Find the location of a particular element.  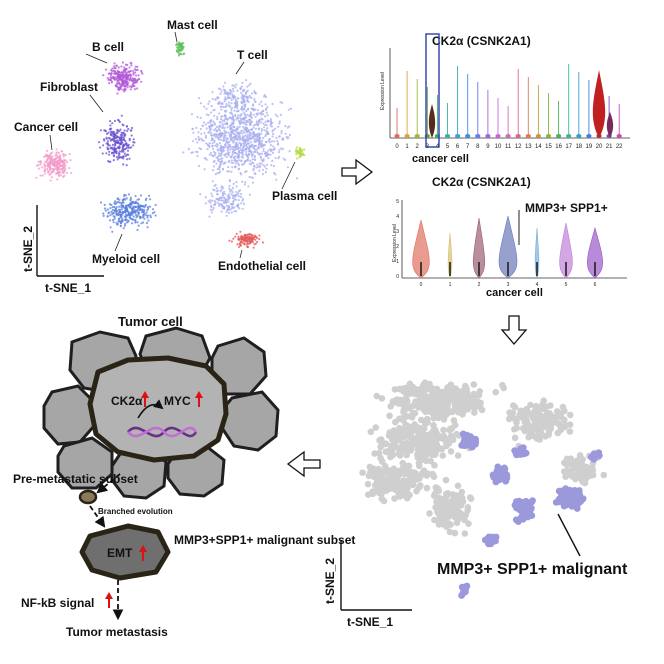

tumor-cell-outer is located at coordinates (69, 415).